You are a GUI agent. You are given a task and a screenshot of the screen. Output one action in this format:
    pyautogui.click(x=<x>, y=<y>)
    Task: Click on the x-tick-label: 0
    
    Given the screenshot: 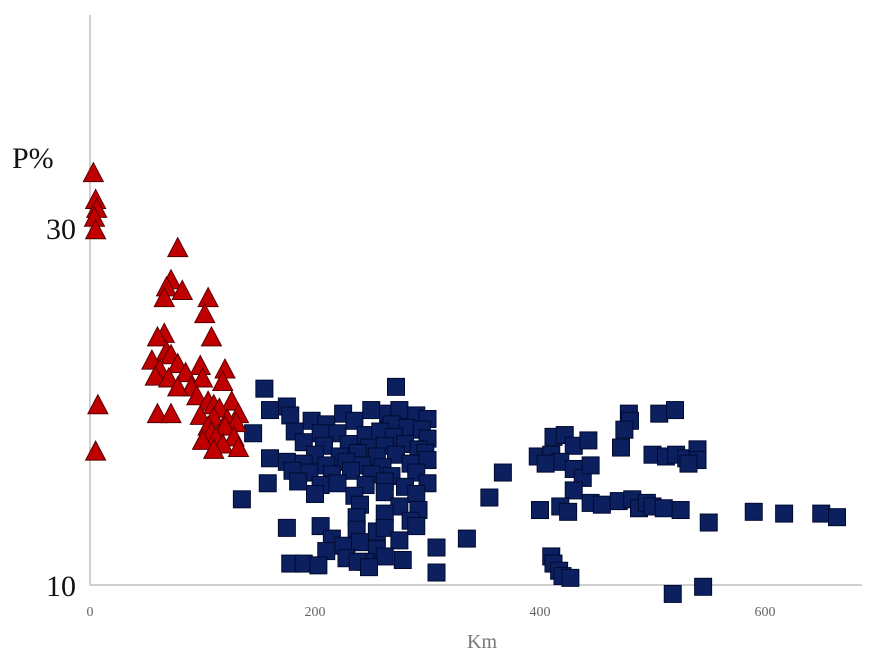 What is the action you would take?
    pyautogui.click(x=90, y=612)
    